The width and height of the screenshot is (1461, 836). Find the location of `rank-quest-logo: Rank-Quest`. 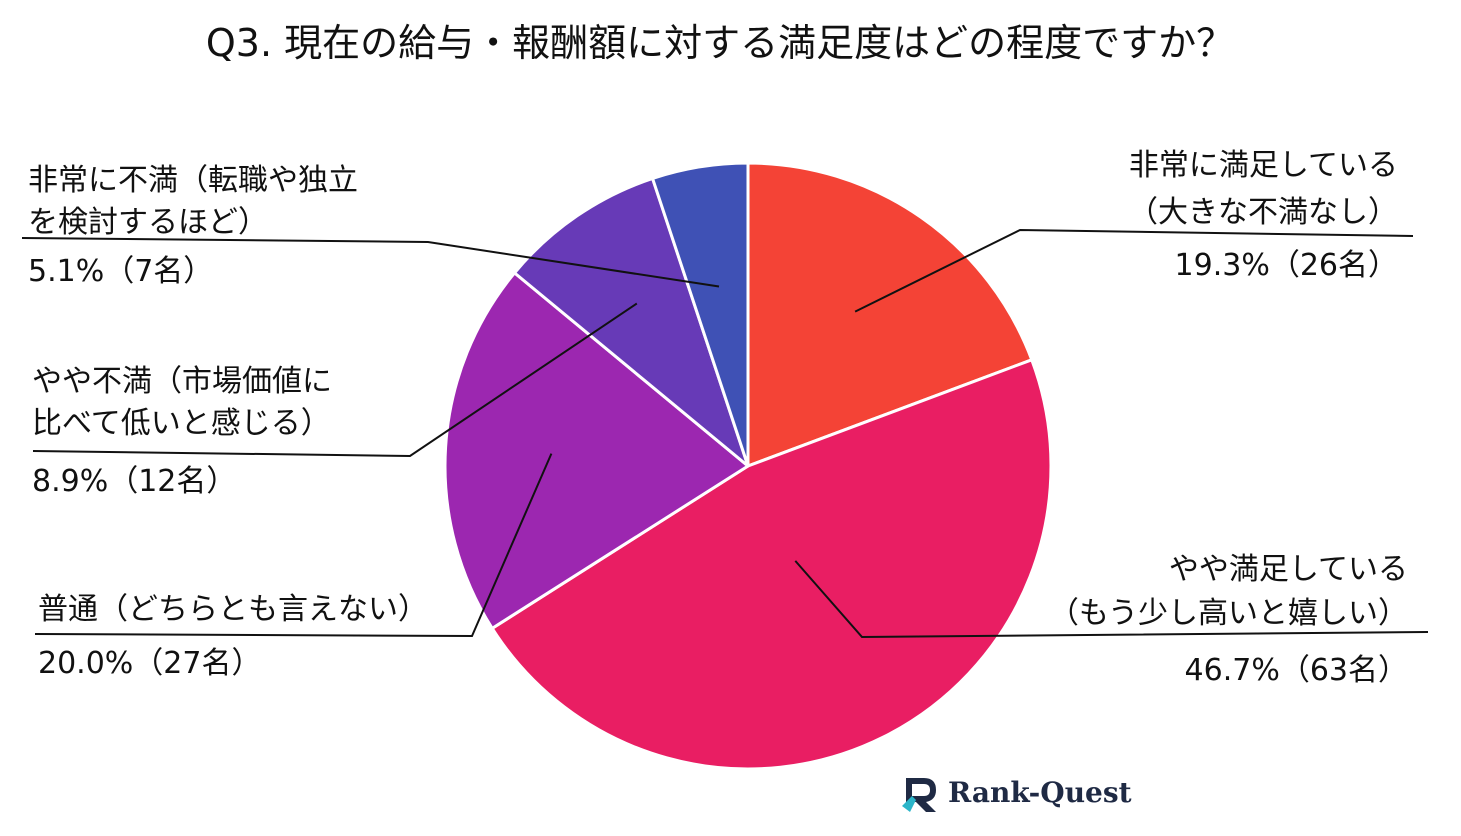

rank-quest-logo: Rank-Quest is located at coordinates (1017, 794).